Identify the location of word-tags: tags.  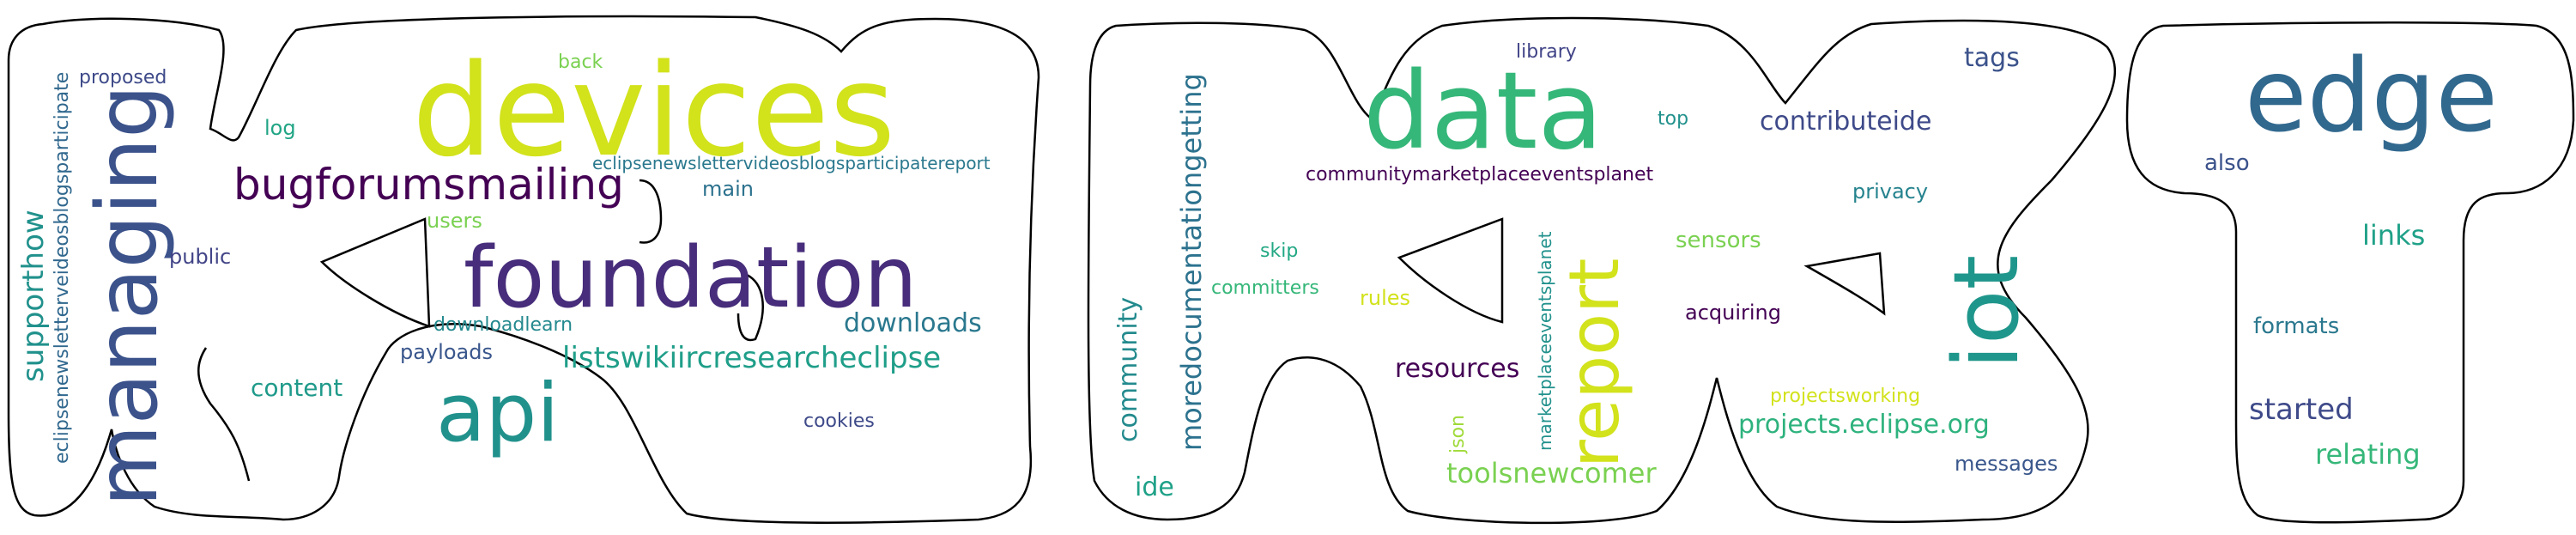
(1992, 58).